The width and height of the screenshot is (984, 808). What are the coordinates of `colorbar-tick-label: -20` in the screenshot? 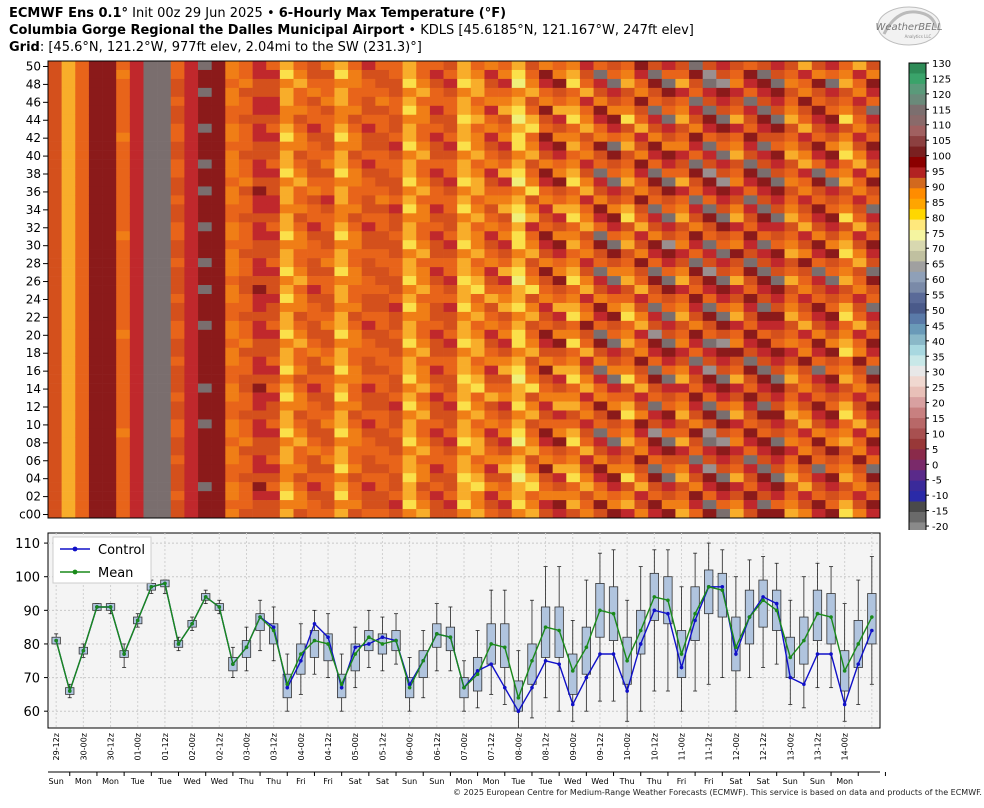 It's located at (940, 526).